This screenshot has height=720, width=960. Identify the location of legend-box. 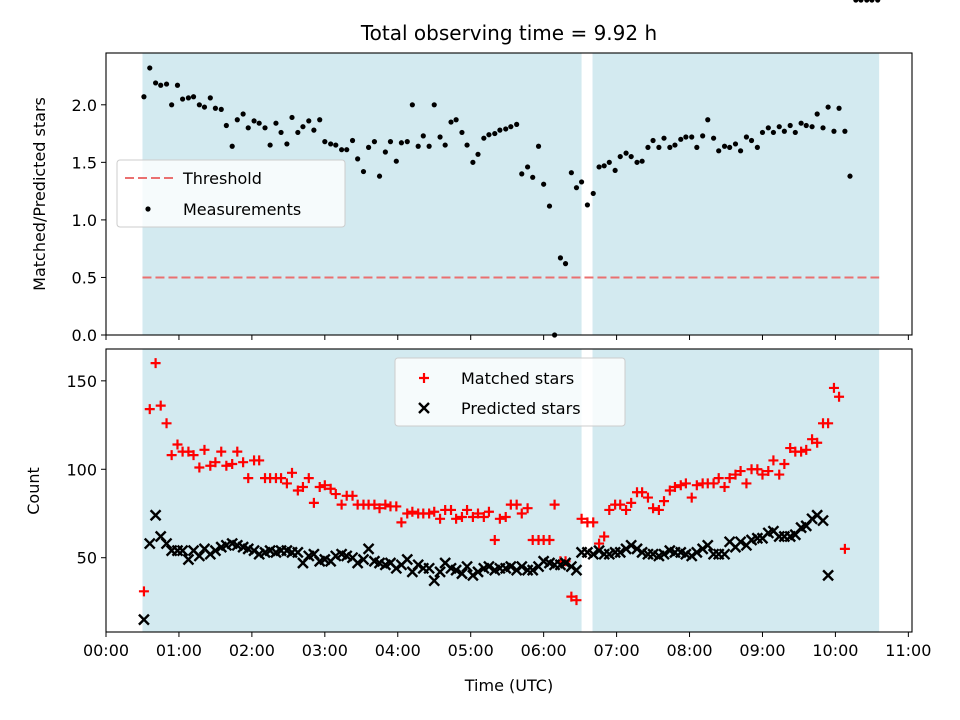
(510, 392).